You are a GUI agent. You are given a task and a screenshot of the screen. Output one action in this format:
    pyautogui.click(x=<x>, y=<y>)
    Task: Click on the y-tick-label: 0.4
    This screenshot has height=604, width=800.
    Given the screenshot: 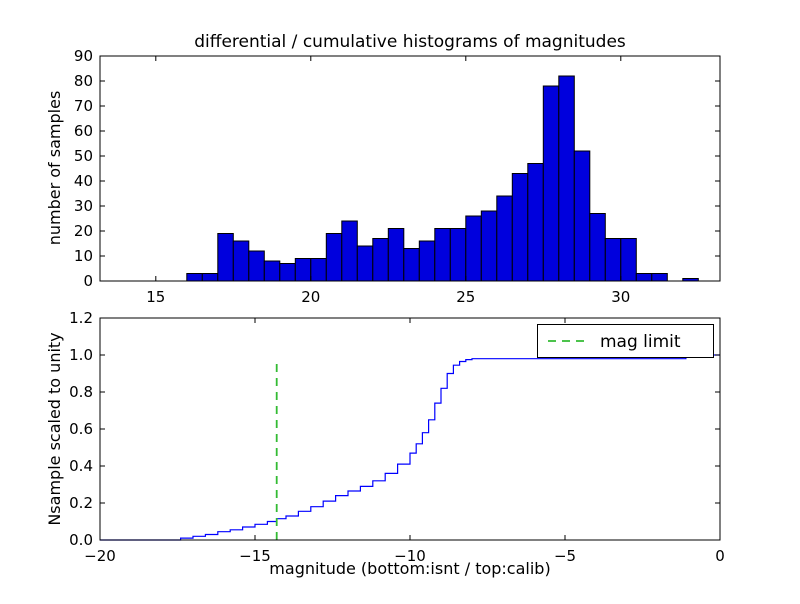 What is the action you would take?
    pyautogui.click(x=81, y=466)
    